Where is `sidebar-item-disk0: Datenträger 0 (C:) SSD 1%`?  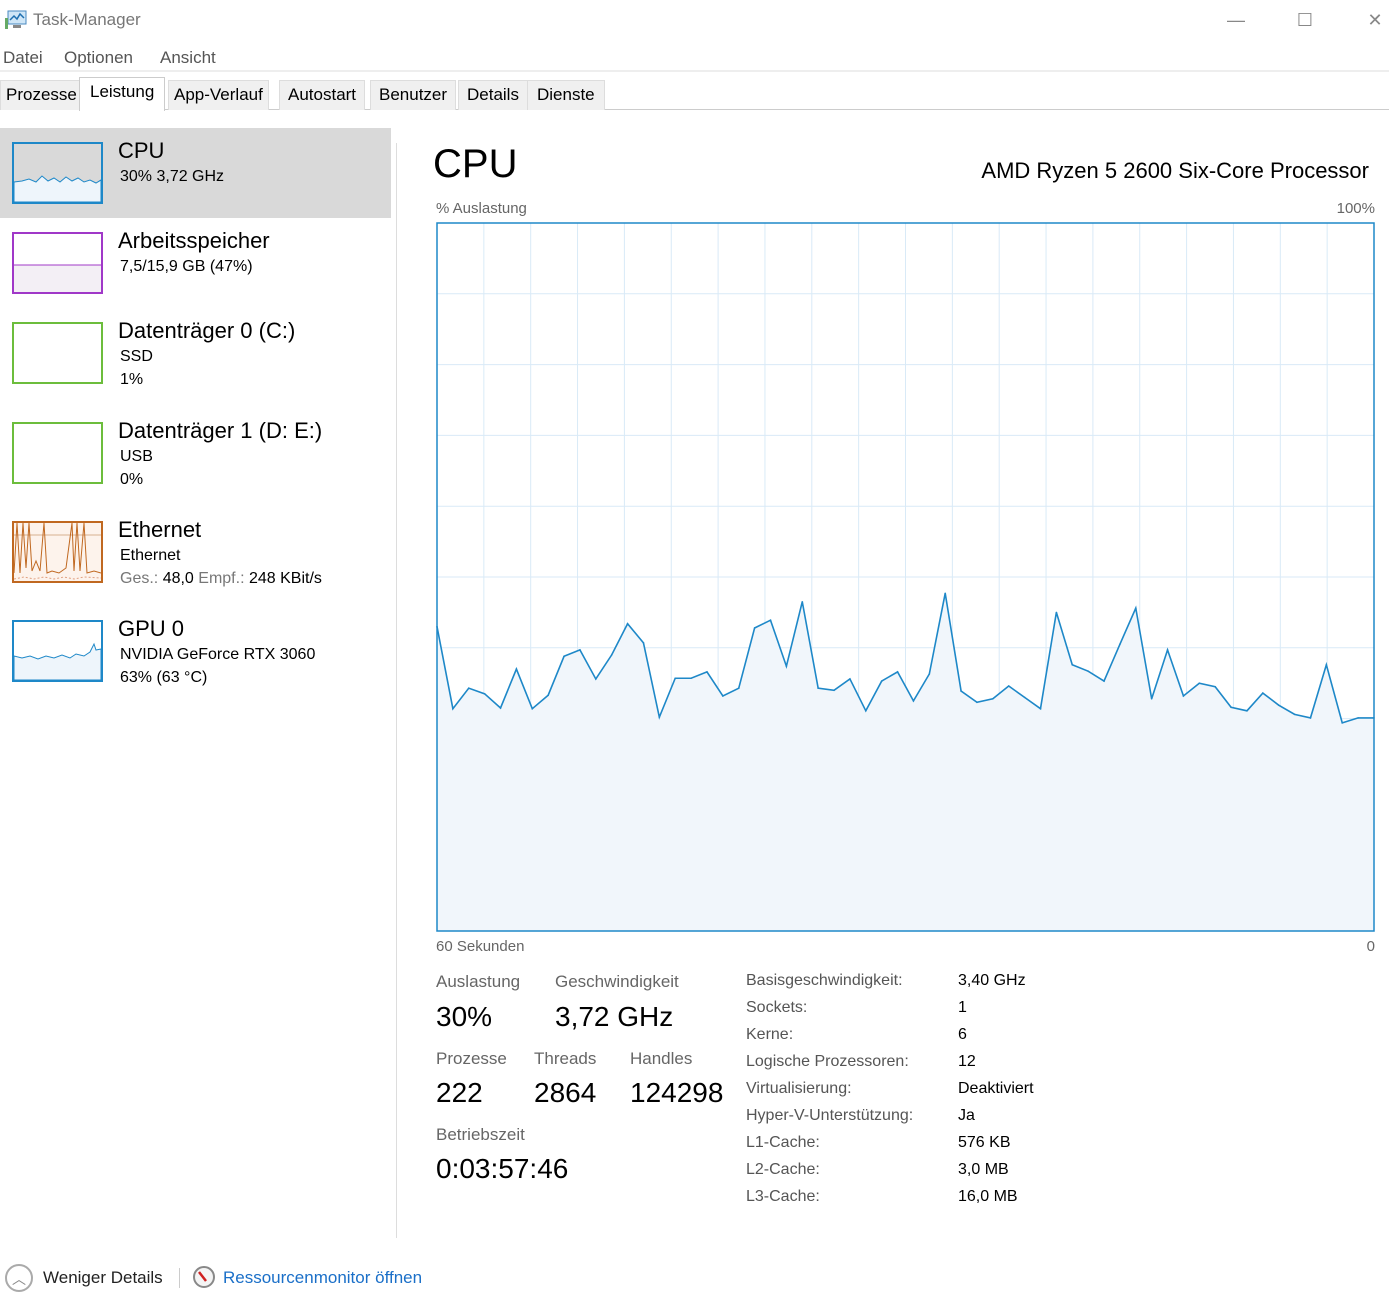 sidebar-item-disk0: Datenträger 0 (C:) SSD 1% is located at coordinates (195, 353).